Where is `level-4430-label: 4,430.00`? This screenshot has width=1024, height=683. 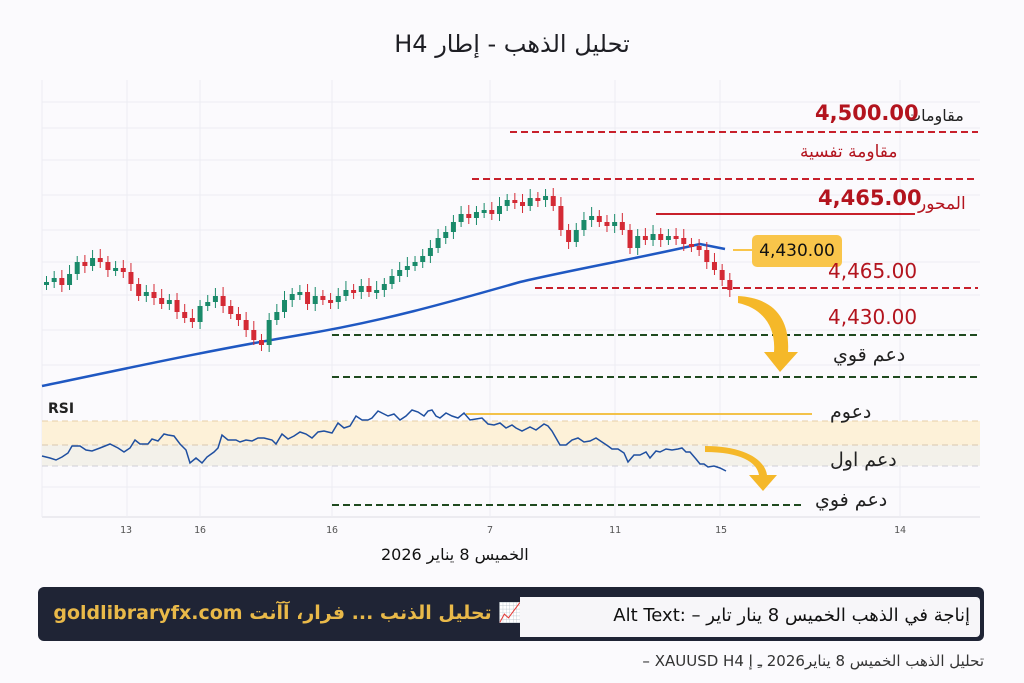 level-4430-label: 4,430.00 is located at coordinates (873, 317).